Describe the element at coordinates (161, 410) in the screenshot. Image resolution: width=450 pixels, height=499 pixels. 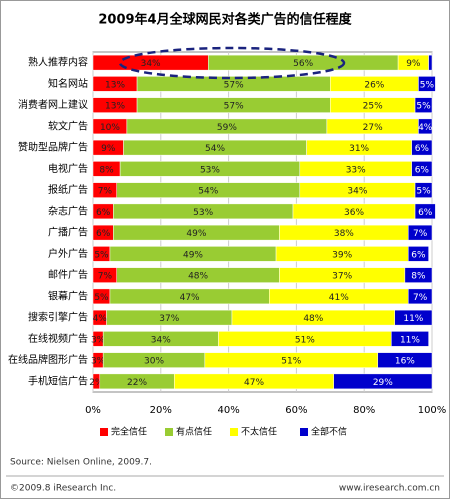
I see `x-tick-label: 20%` at that location.